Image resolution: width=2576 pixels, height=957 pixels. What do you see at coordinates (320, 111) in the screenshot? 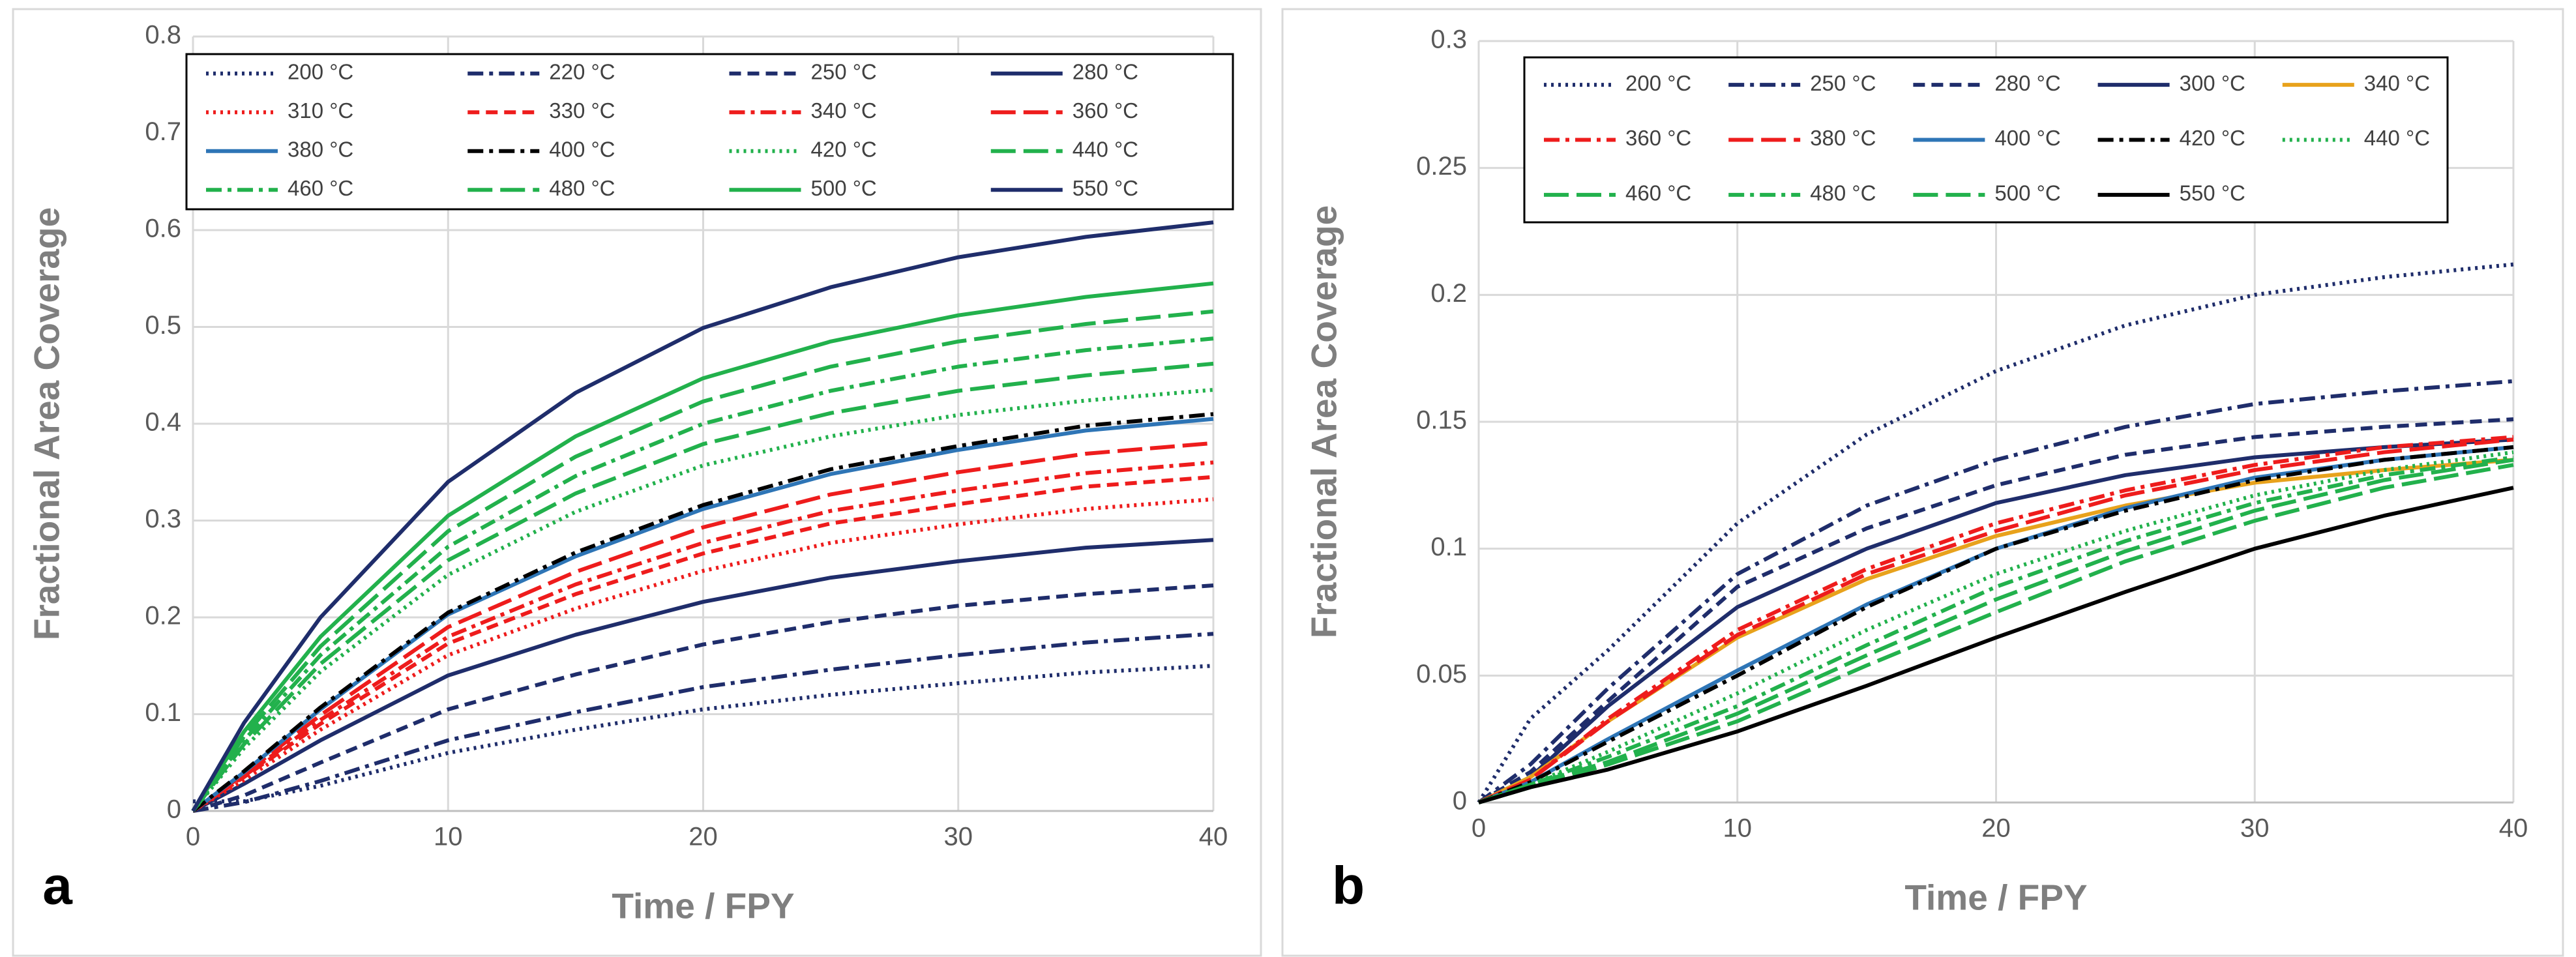
I see `legend-label: 310 °C` at bounding box center [320, 111].